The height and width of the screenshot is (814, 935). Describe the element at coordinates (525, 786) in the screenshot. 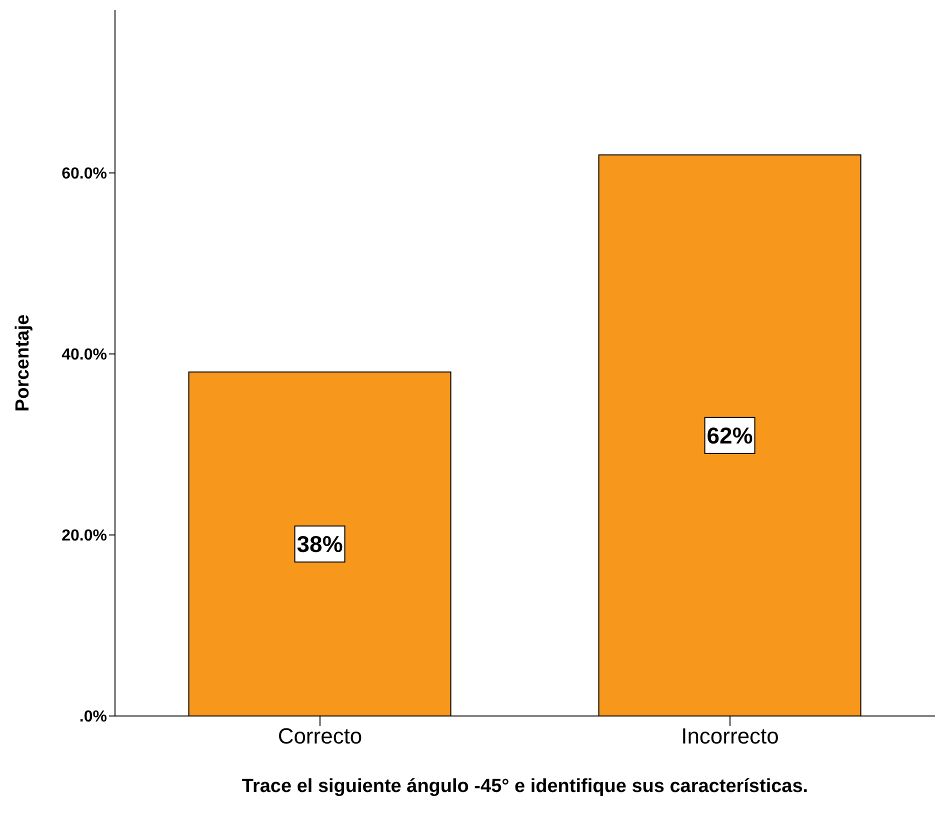

I see `x-axis-title: Trace el siguiente ángulo -45° e identifique sus características.` at that location.